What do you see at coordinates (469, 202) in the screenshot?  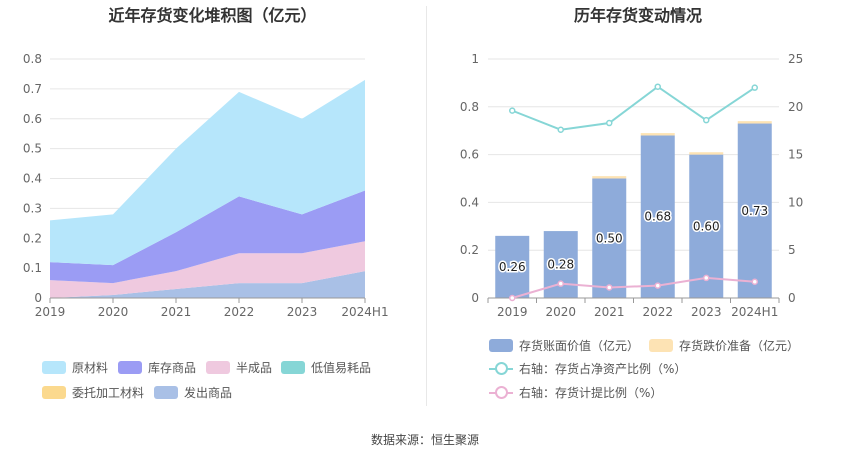 I see `right-y-tick-label: 0.4` at bounding box center [469, 202].